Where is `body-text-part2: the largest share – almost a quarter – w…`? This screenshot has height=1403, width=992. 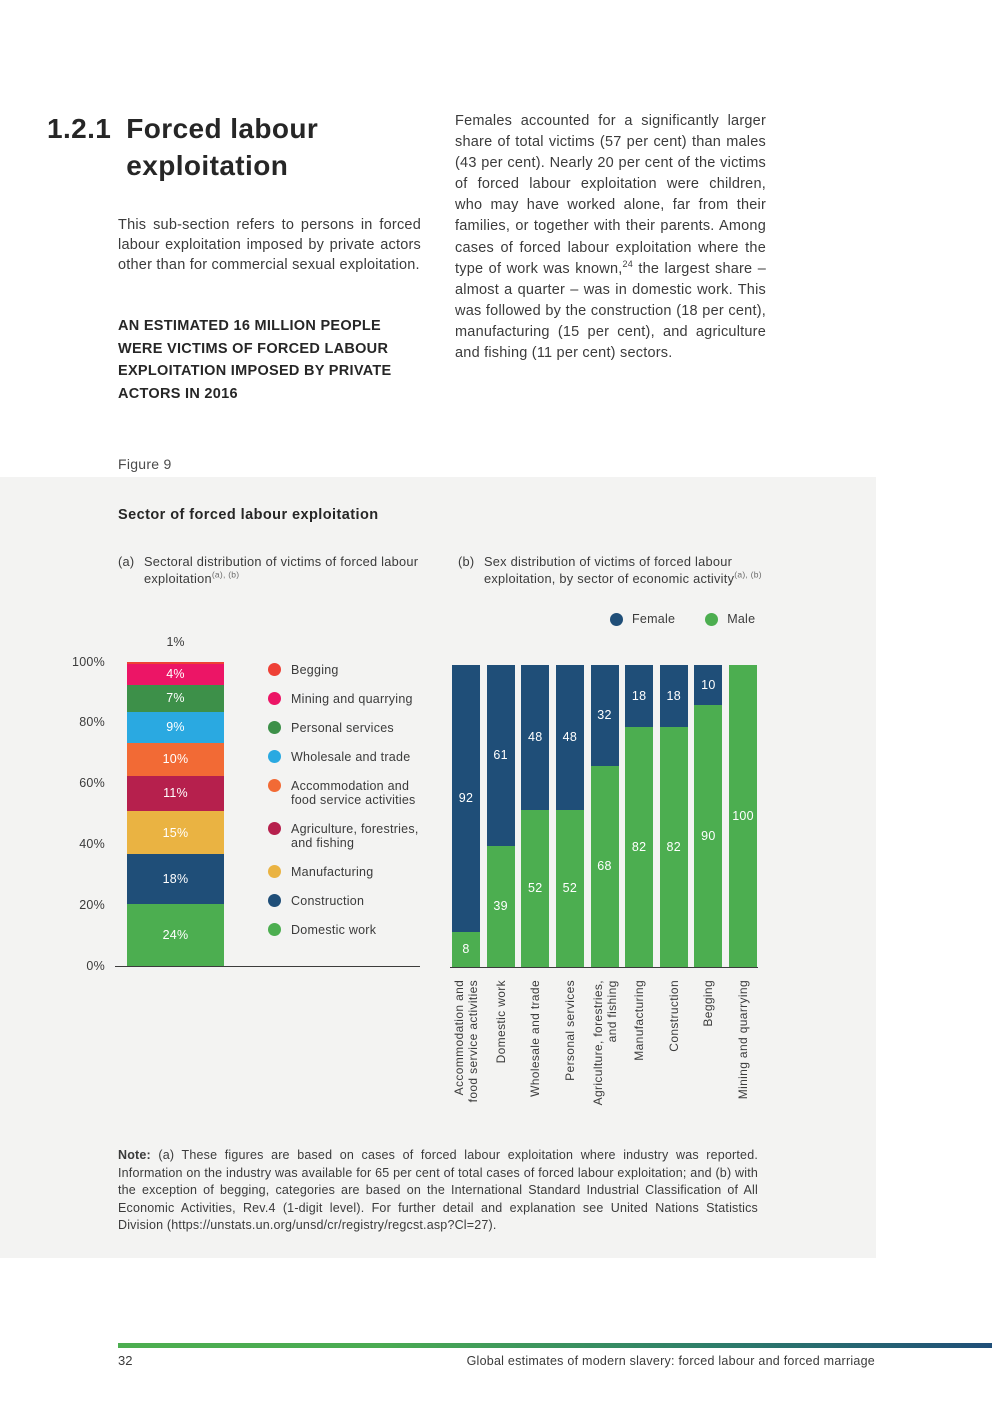
body-text-part2: the largest share – almost a quarter – w… is located at coordinates (610, 311).